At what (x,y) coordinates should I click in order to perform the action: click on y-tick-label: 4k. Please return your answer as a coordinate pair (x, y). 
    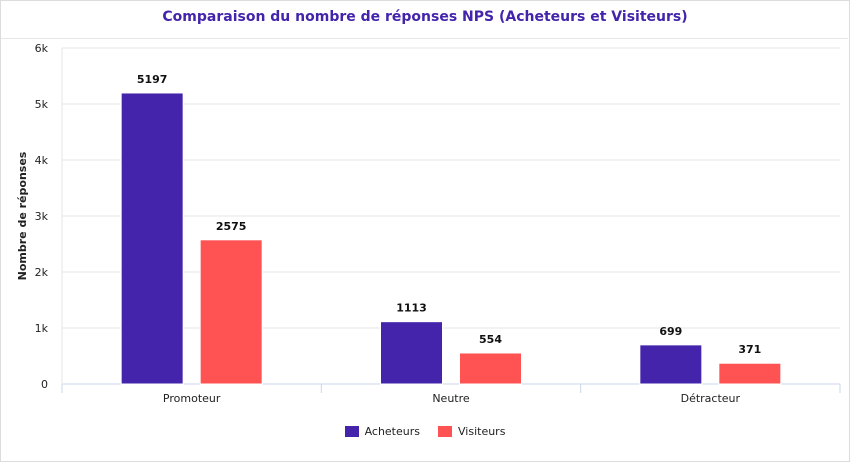
    Looking at the image, I should click on (42, 160).